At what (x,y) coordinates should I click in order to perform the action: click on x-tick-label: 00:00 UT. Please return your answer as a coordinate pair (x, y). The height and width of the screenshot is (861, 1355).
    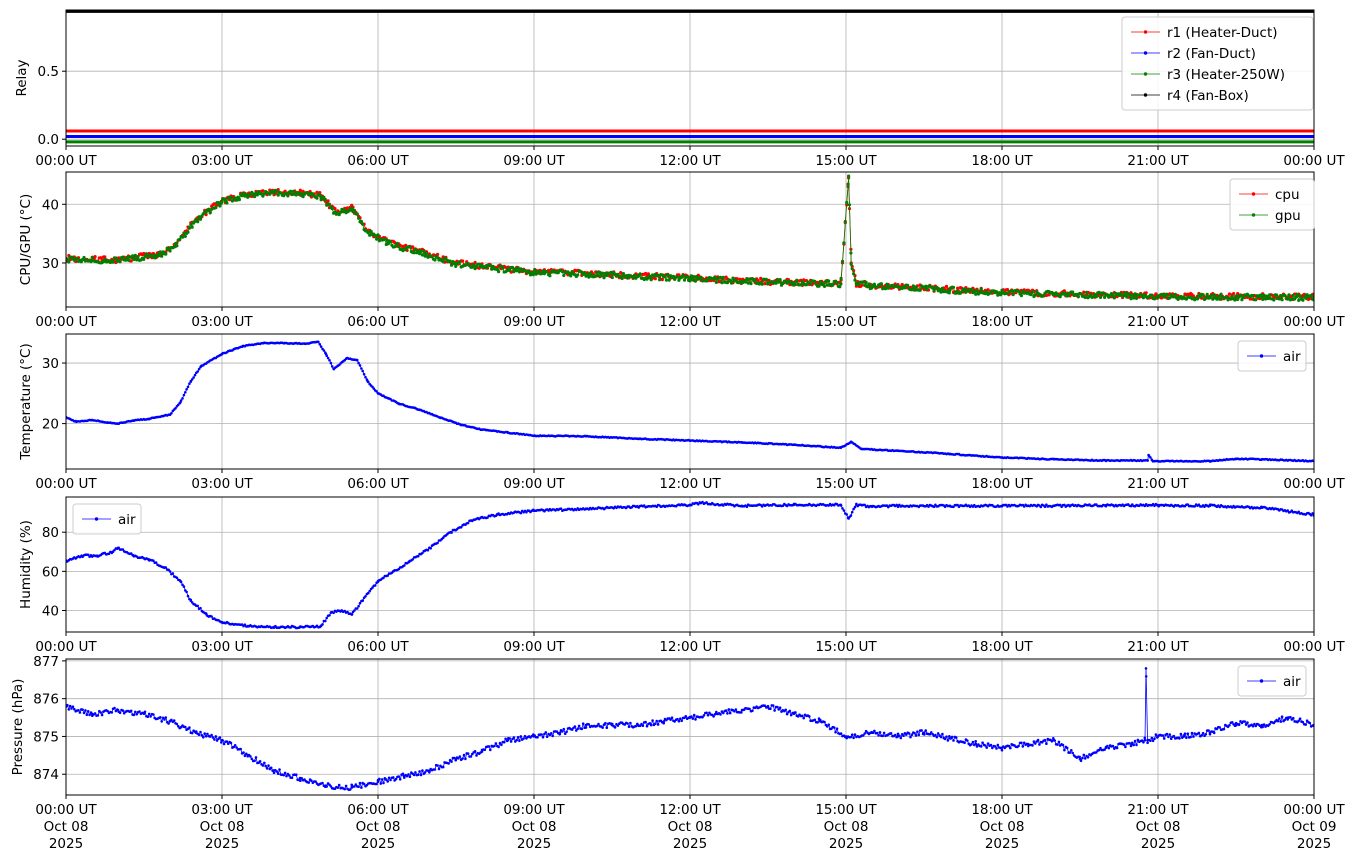
    Looking at the image, I should click on (1314, 647).